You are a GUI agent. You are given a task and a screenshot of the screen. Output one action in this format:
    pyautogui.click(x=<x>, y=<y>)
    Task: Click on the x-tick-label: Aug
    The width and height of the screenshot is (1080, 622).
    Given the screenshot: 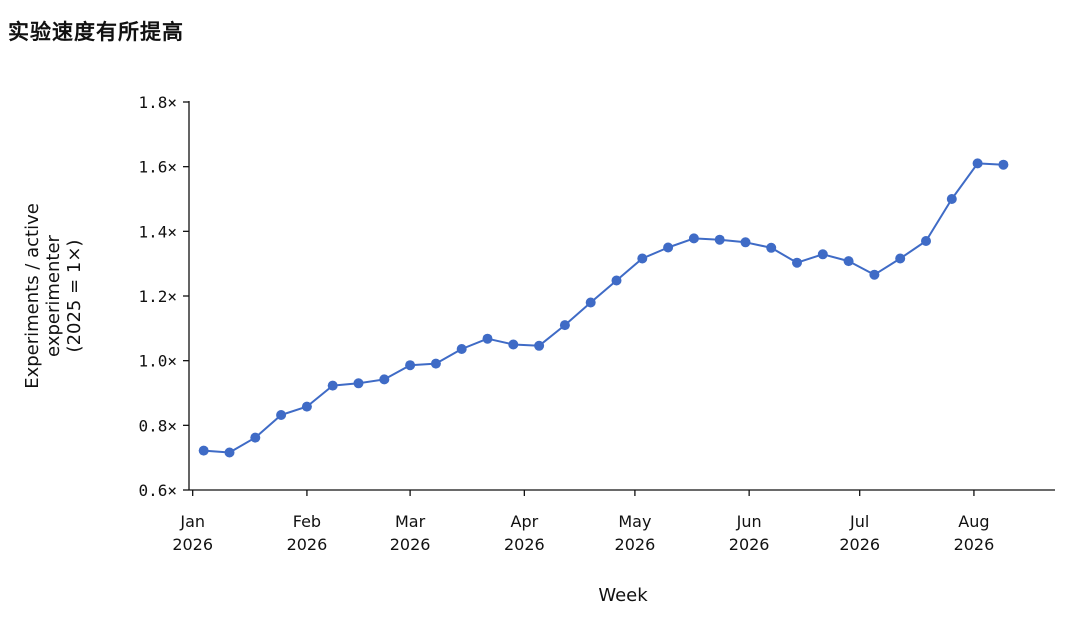 What is the action you would take?
    pyautogui.click(x=973, y=521)
    